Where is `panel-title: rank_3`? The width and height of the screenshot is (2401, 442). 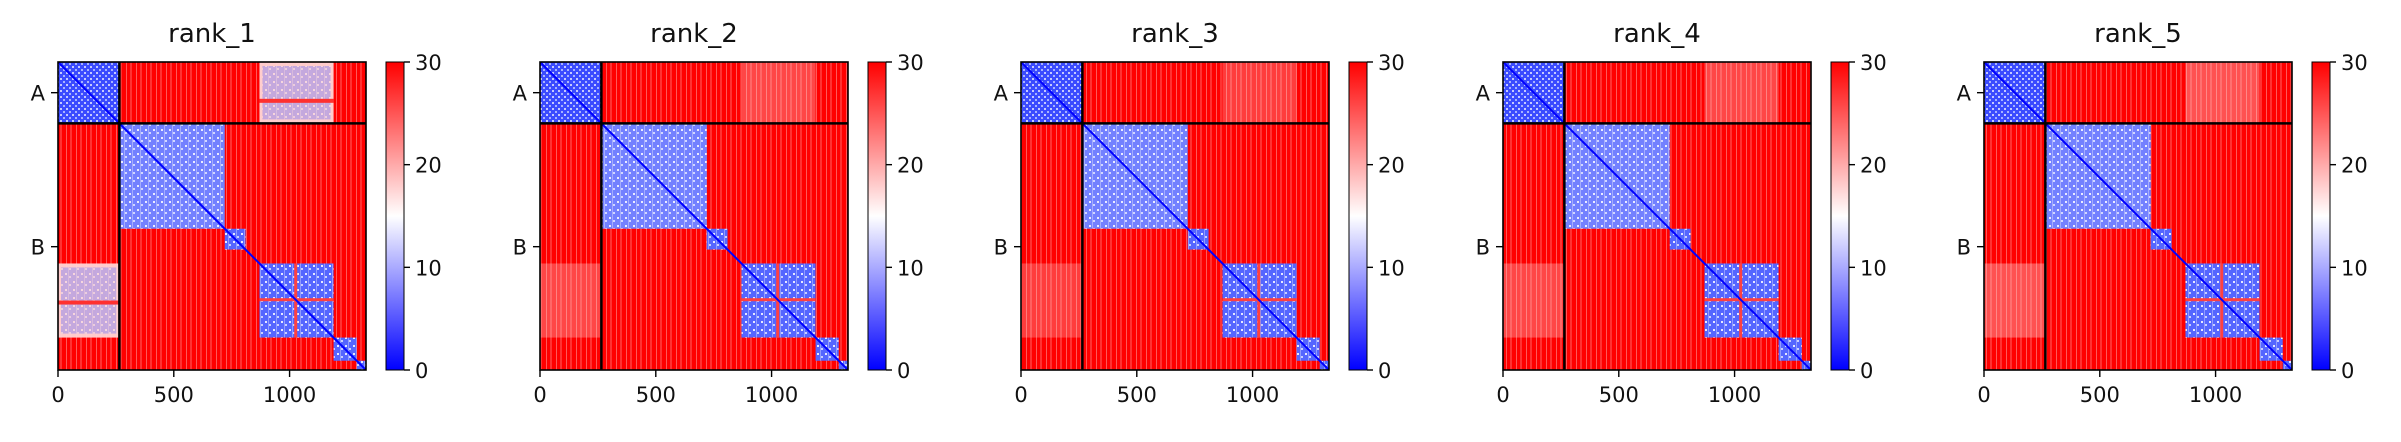 panel-title: rank_3 is located at coordinates (1175, 34).